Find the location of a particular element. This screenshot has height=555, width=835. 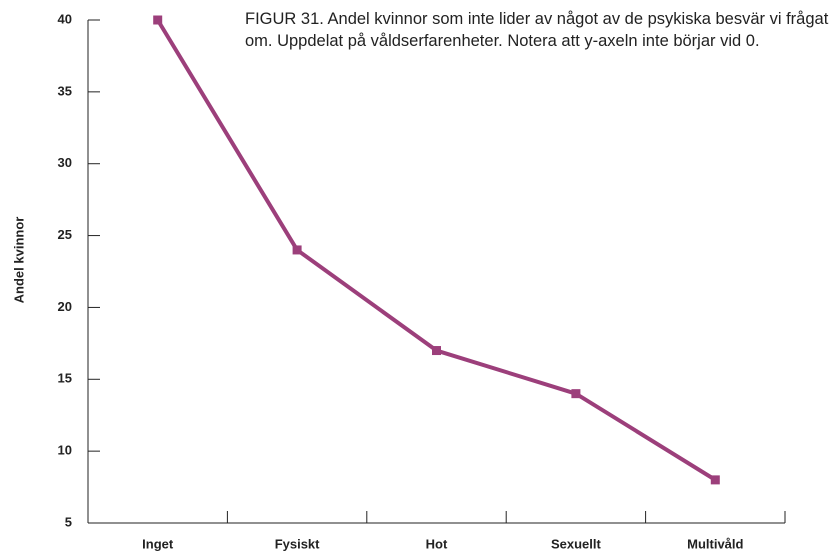

x-tick-label: Sexuellt is located at coordinates (576, 543).